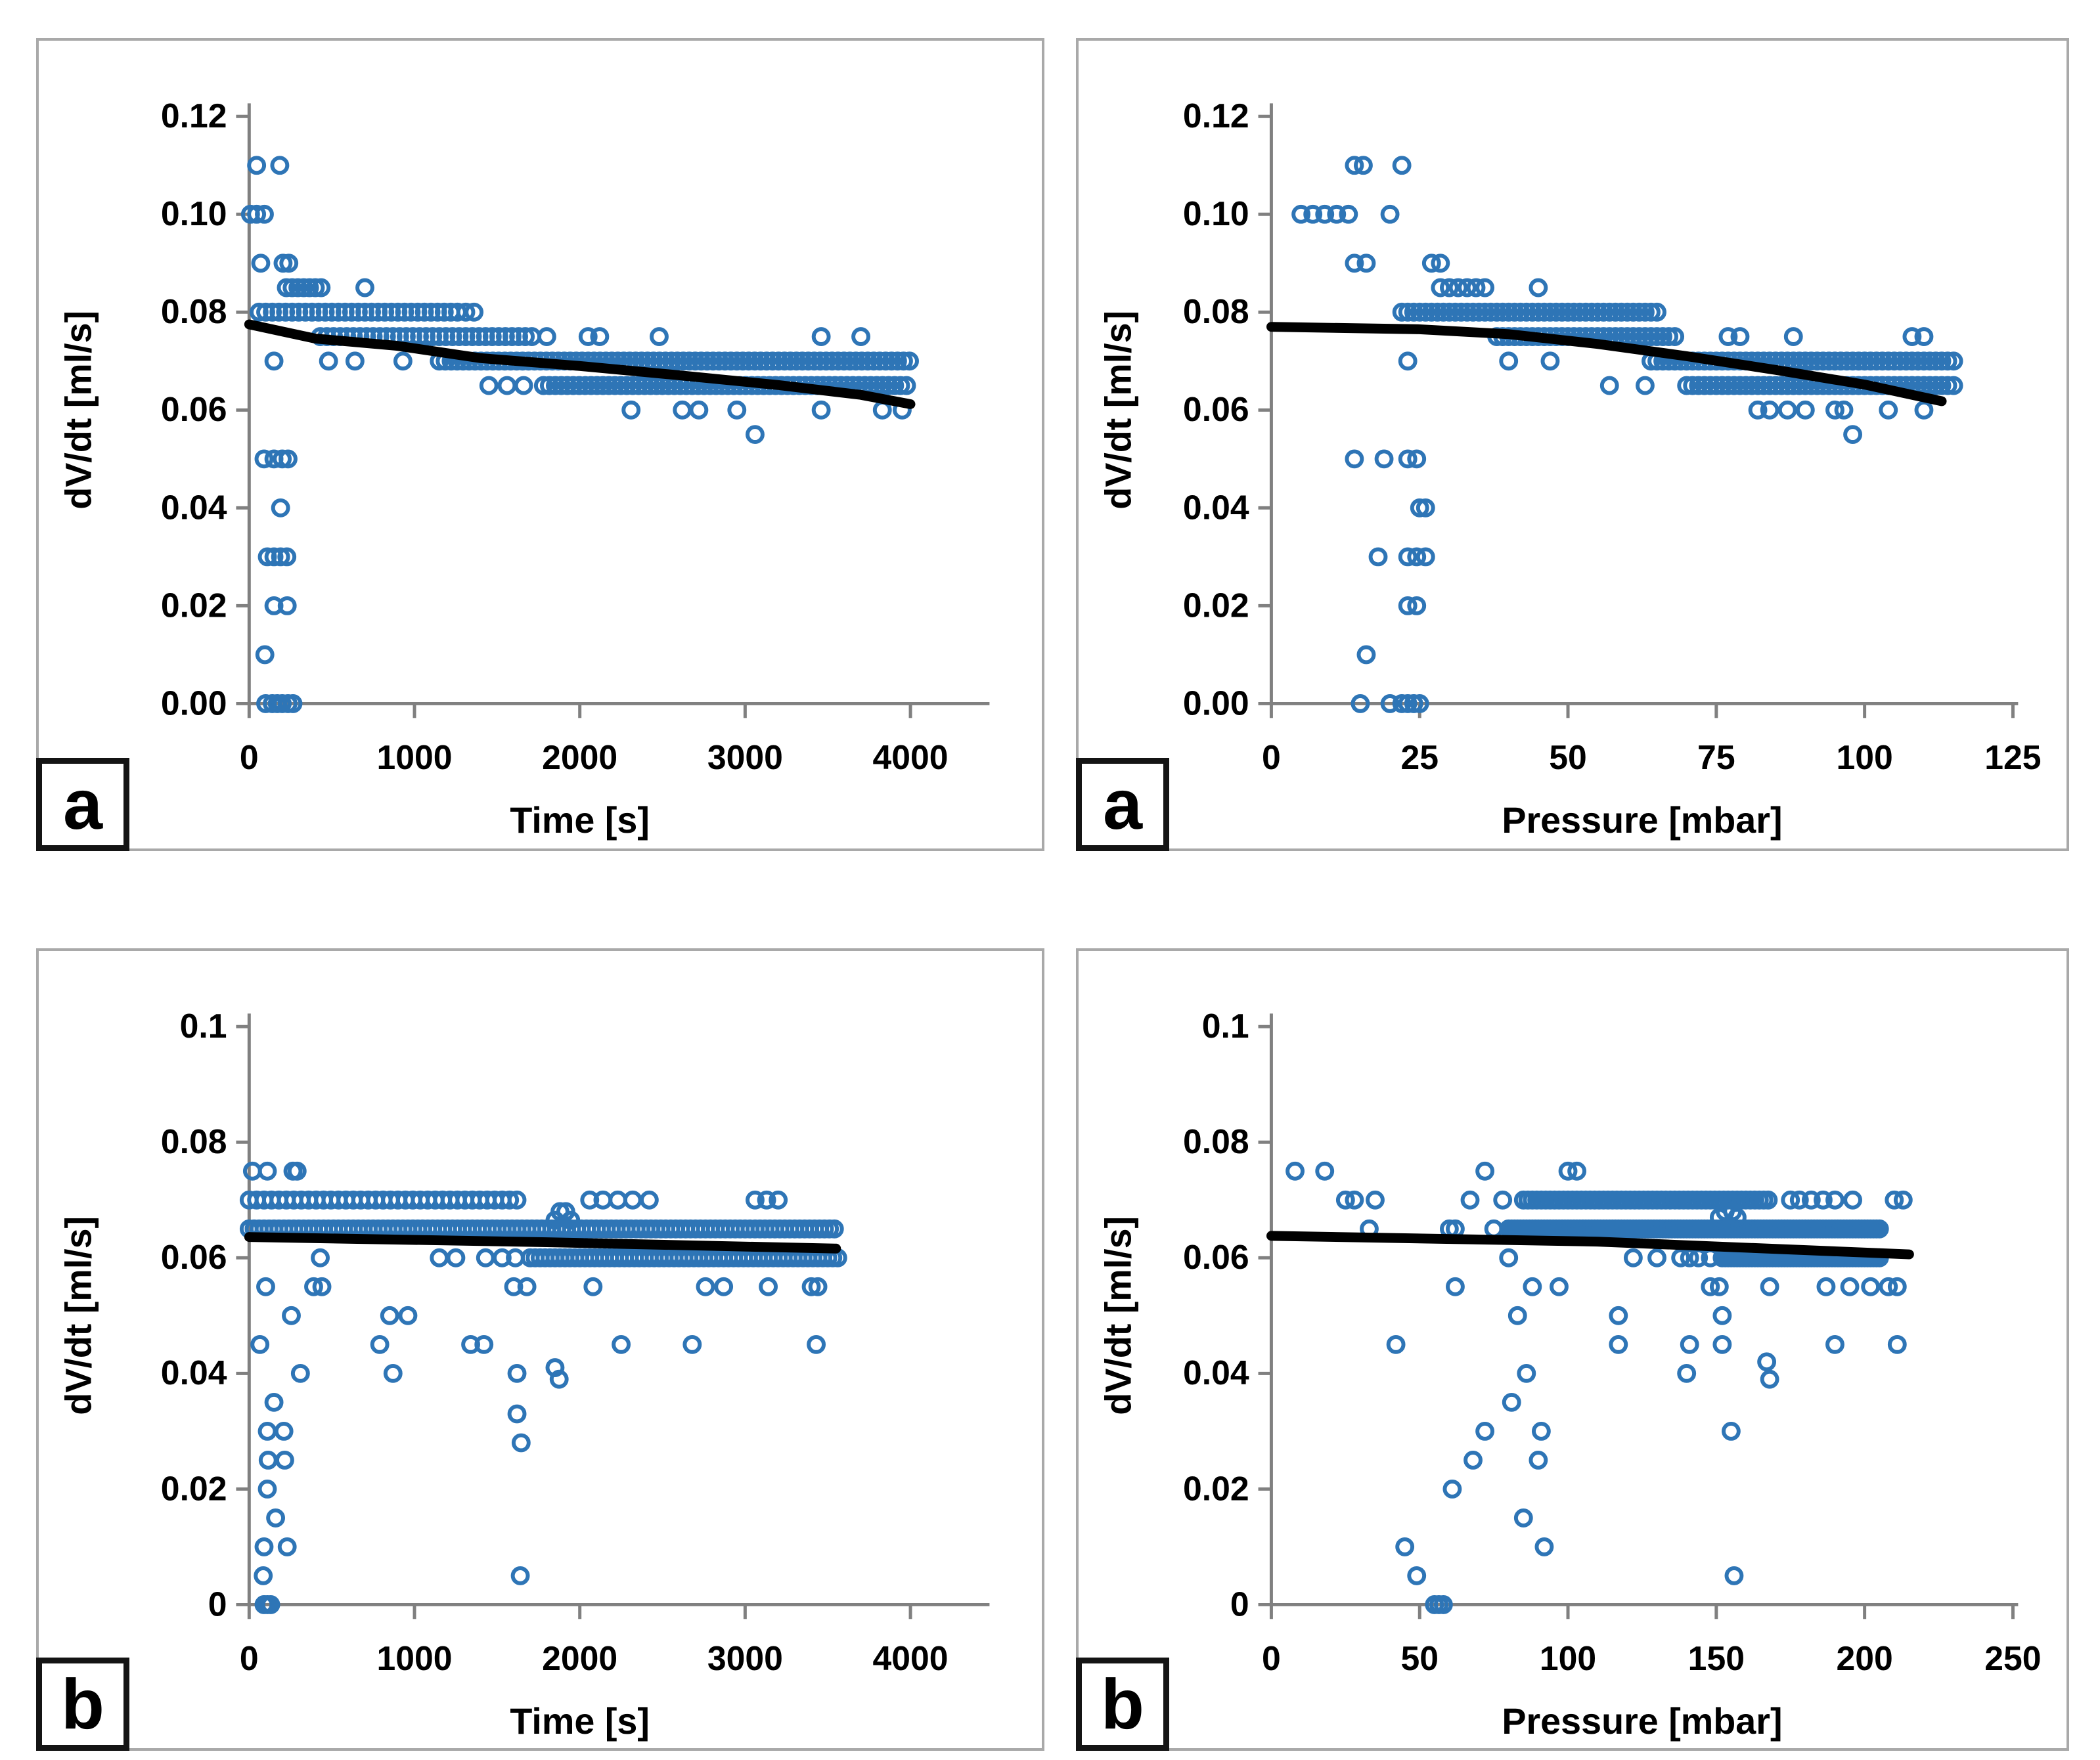 The height and width of the screenshot is (1760, 2100). What do you see at coordinates (1590, 1245) in the screenshot?
I see `trend-line` at bounding box center [1590, 1245].